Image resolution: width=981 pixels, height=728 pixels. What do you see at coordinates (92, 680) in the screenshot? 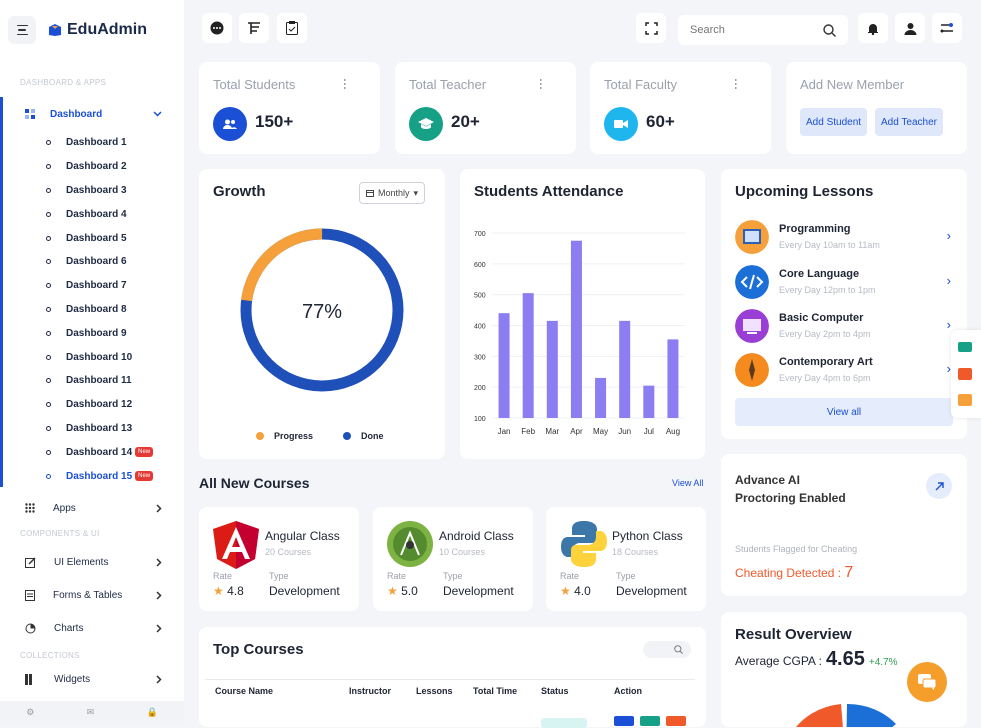
I see `sidebar-item-widgets: Widgets` at bounding box center [92, 680].